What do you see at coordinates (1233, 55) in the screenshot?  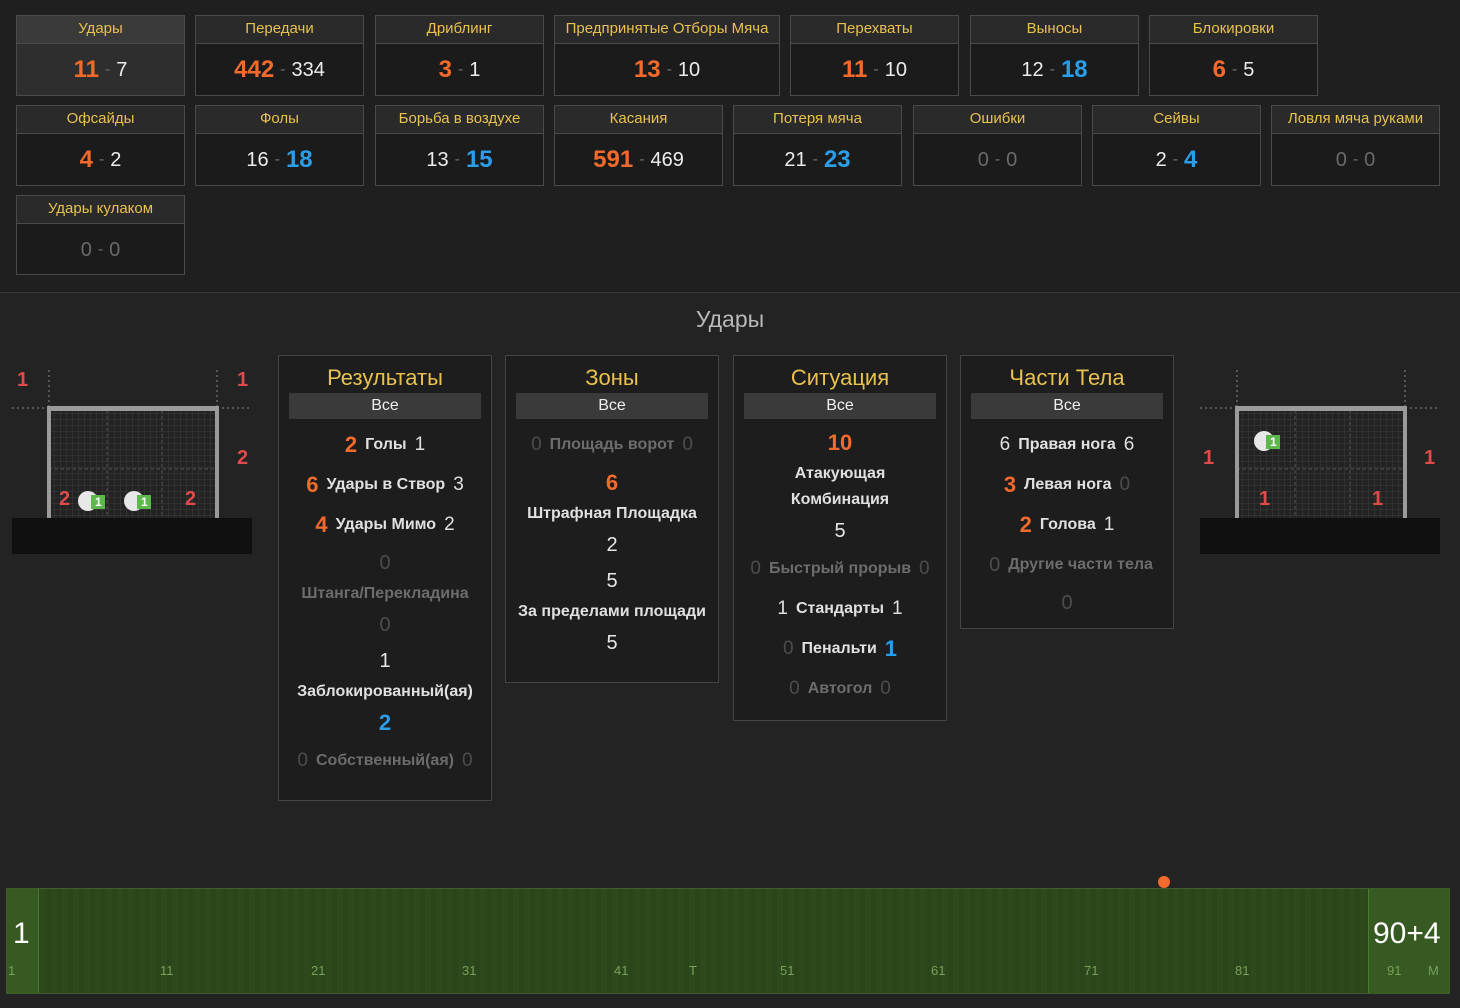 I see `stat-blocks: Блокировки 6-5` at bounding box center [1233, 55].